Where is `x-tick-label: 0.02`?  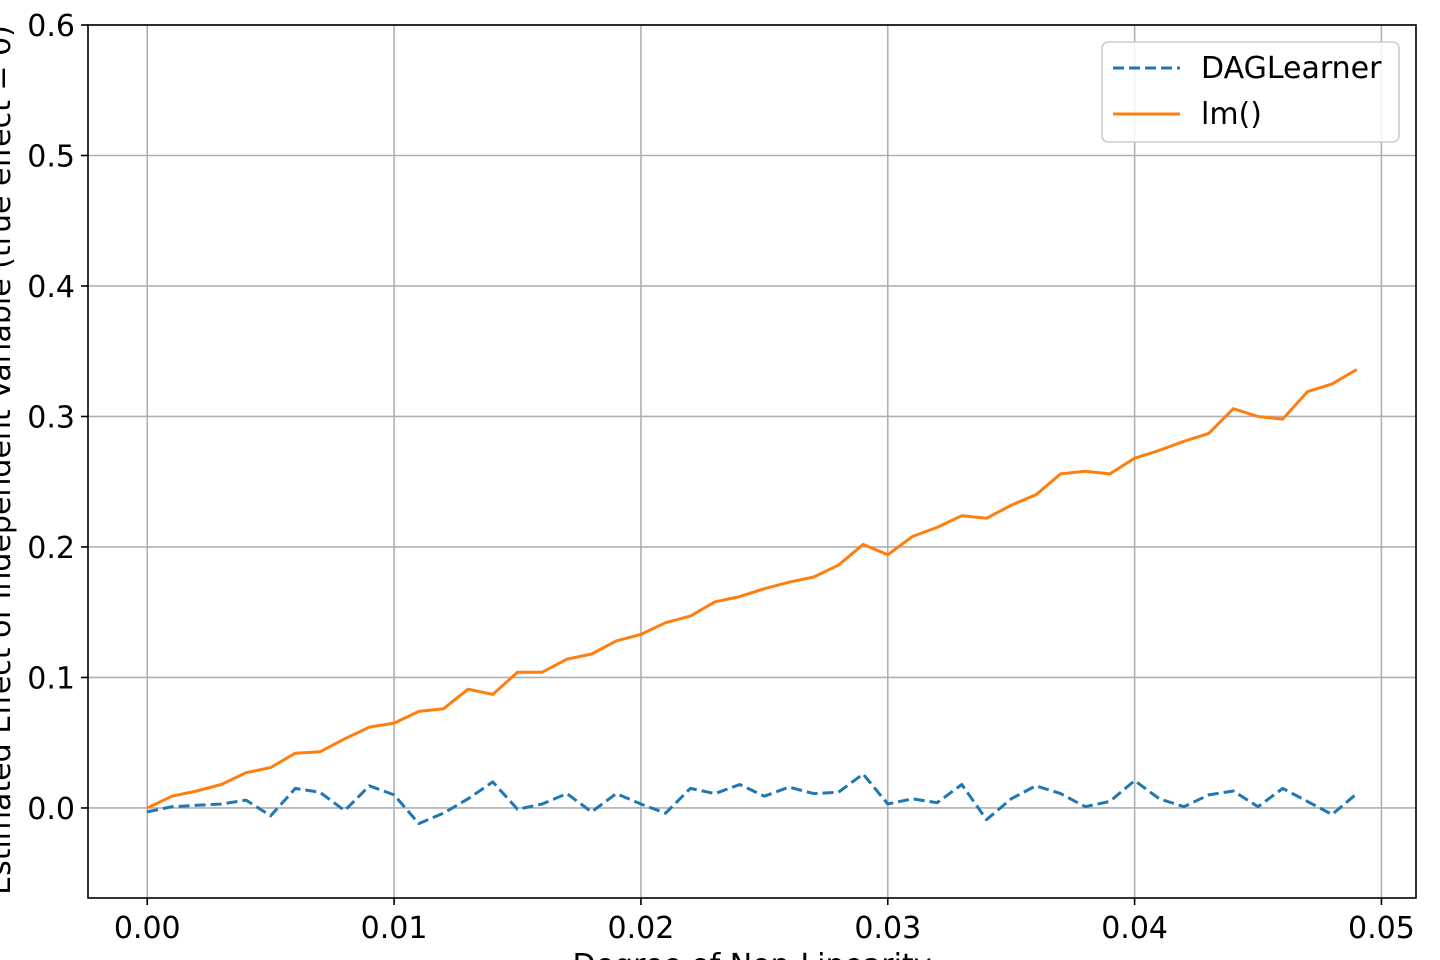
x-tick-label: 0.02 is located at coordinates (641, 928).